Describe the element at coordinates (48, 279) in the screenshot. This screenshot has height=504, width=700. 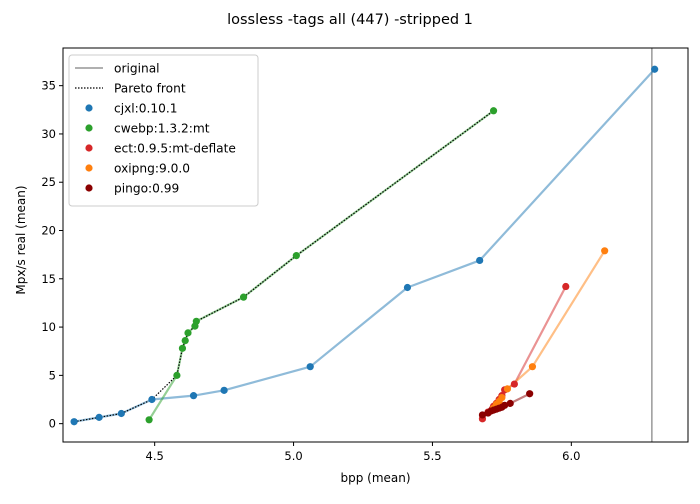
I see `y-tick-label-3: 15` at that location.